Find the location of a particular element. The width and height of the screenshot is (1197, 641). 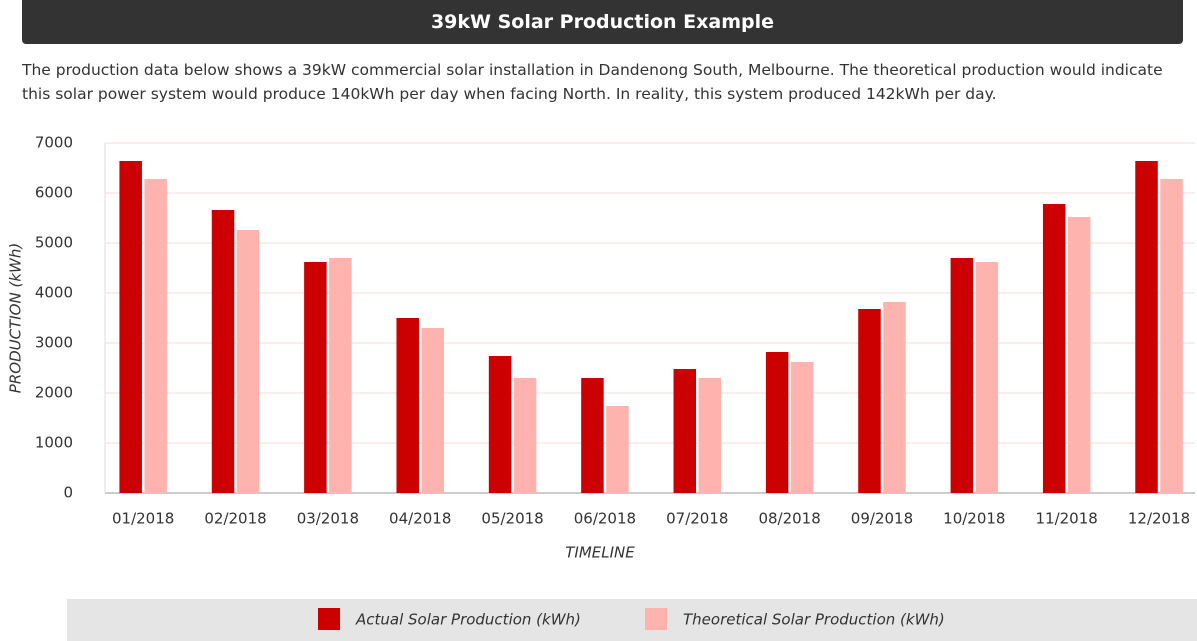

y-tick-label: 7000 is located at coordinates (54, 143).